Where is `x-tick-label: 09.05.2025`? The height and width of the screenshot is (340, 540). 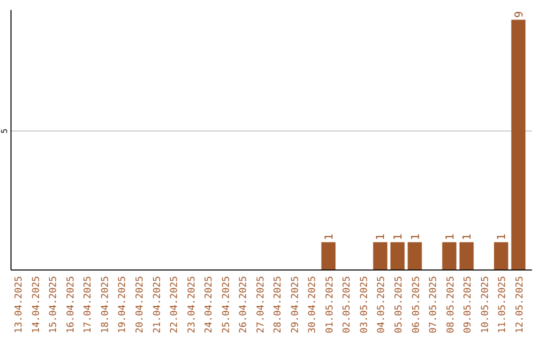
x-tick-label: 09.05.2025 is located at coordinates (468, 305).